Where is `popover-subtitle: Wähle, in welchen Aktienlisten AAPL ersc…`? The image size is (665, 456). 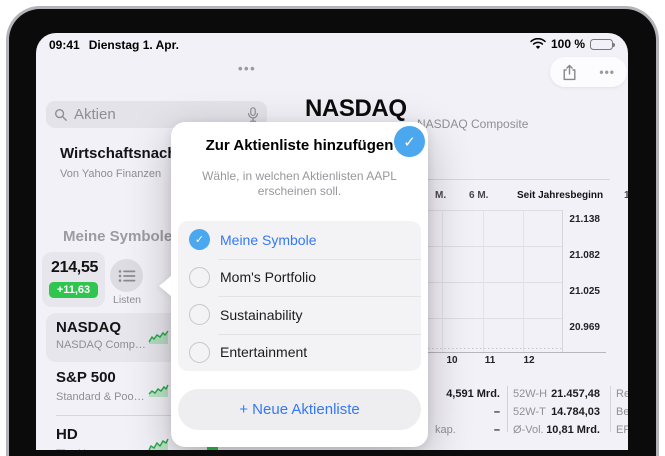 popover-subtitle: Wähle, in welchen Aktienlisten AAPL ersc… is located at coordinates (299, 183).